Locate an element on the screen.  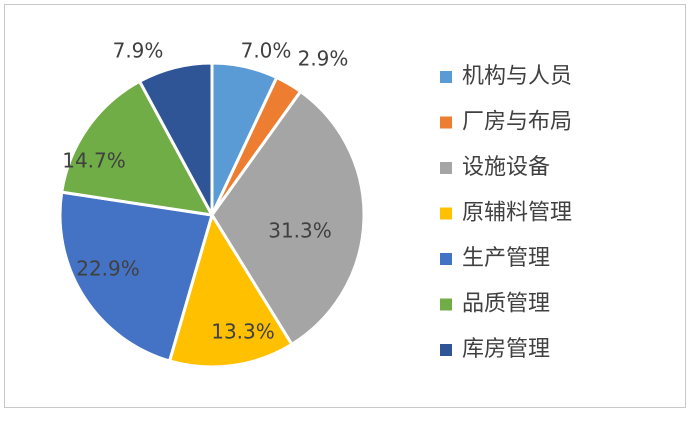
data-label-3: 31.3% is located at coordinates (300, 231).